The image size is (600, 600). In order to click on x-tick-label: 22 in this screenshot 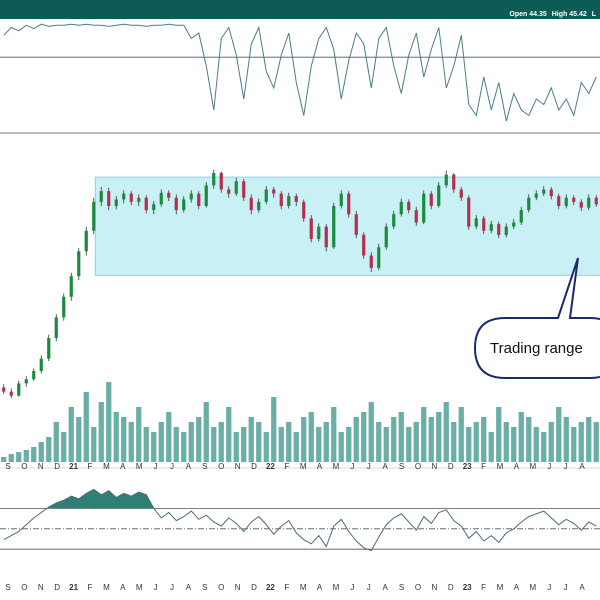, I will do `click(270, 466)`.